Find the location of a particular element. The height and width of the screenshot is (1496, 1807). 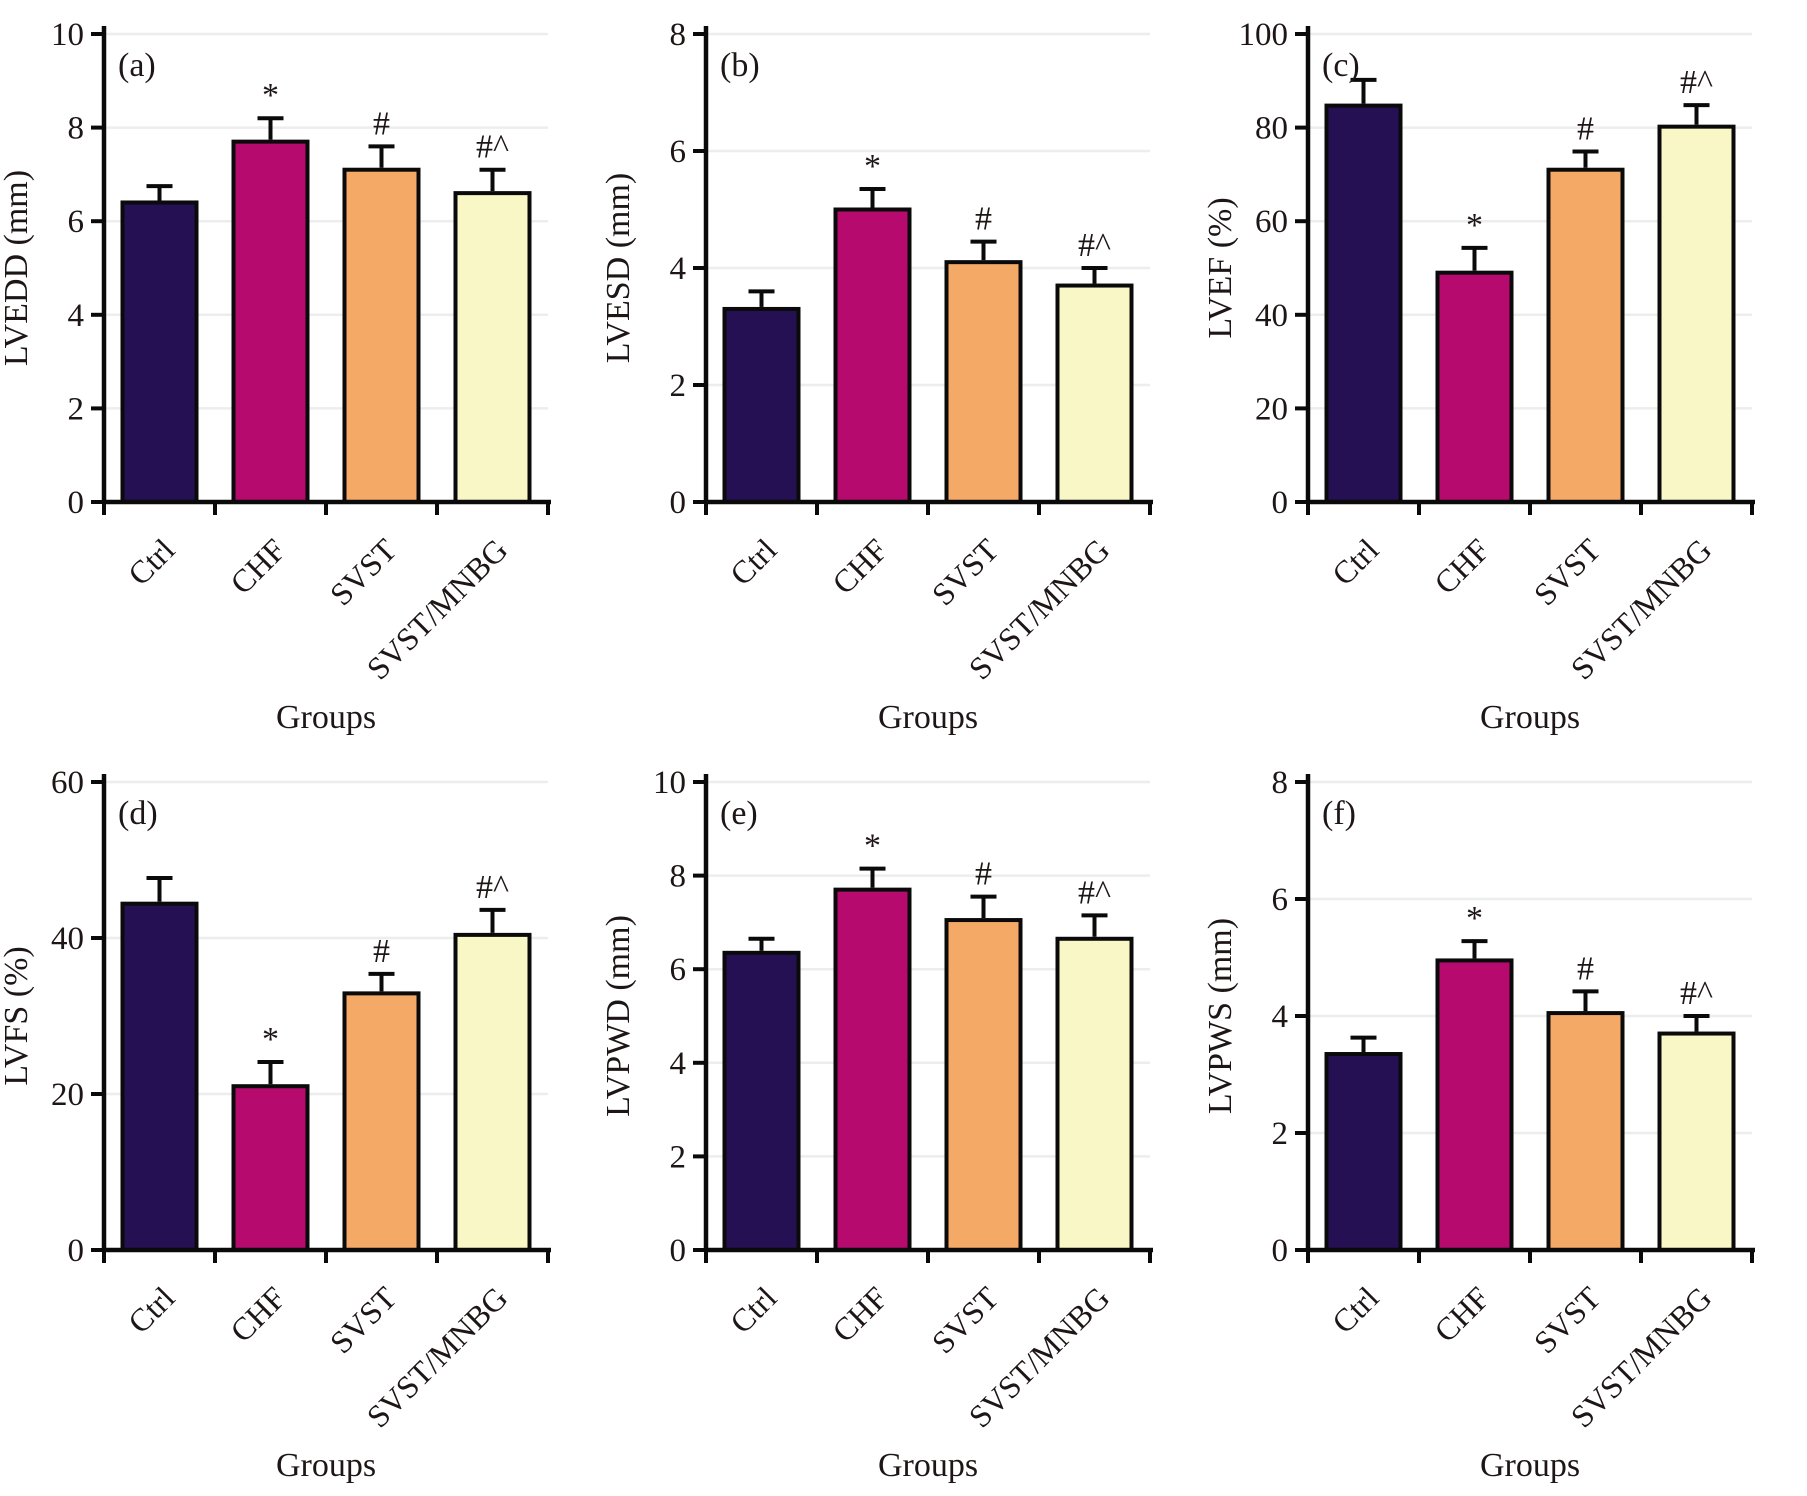

y-axis-title: LVESD (mm) is located at coordinates (619, 268).